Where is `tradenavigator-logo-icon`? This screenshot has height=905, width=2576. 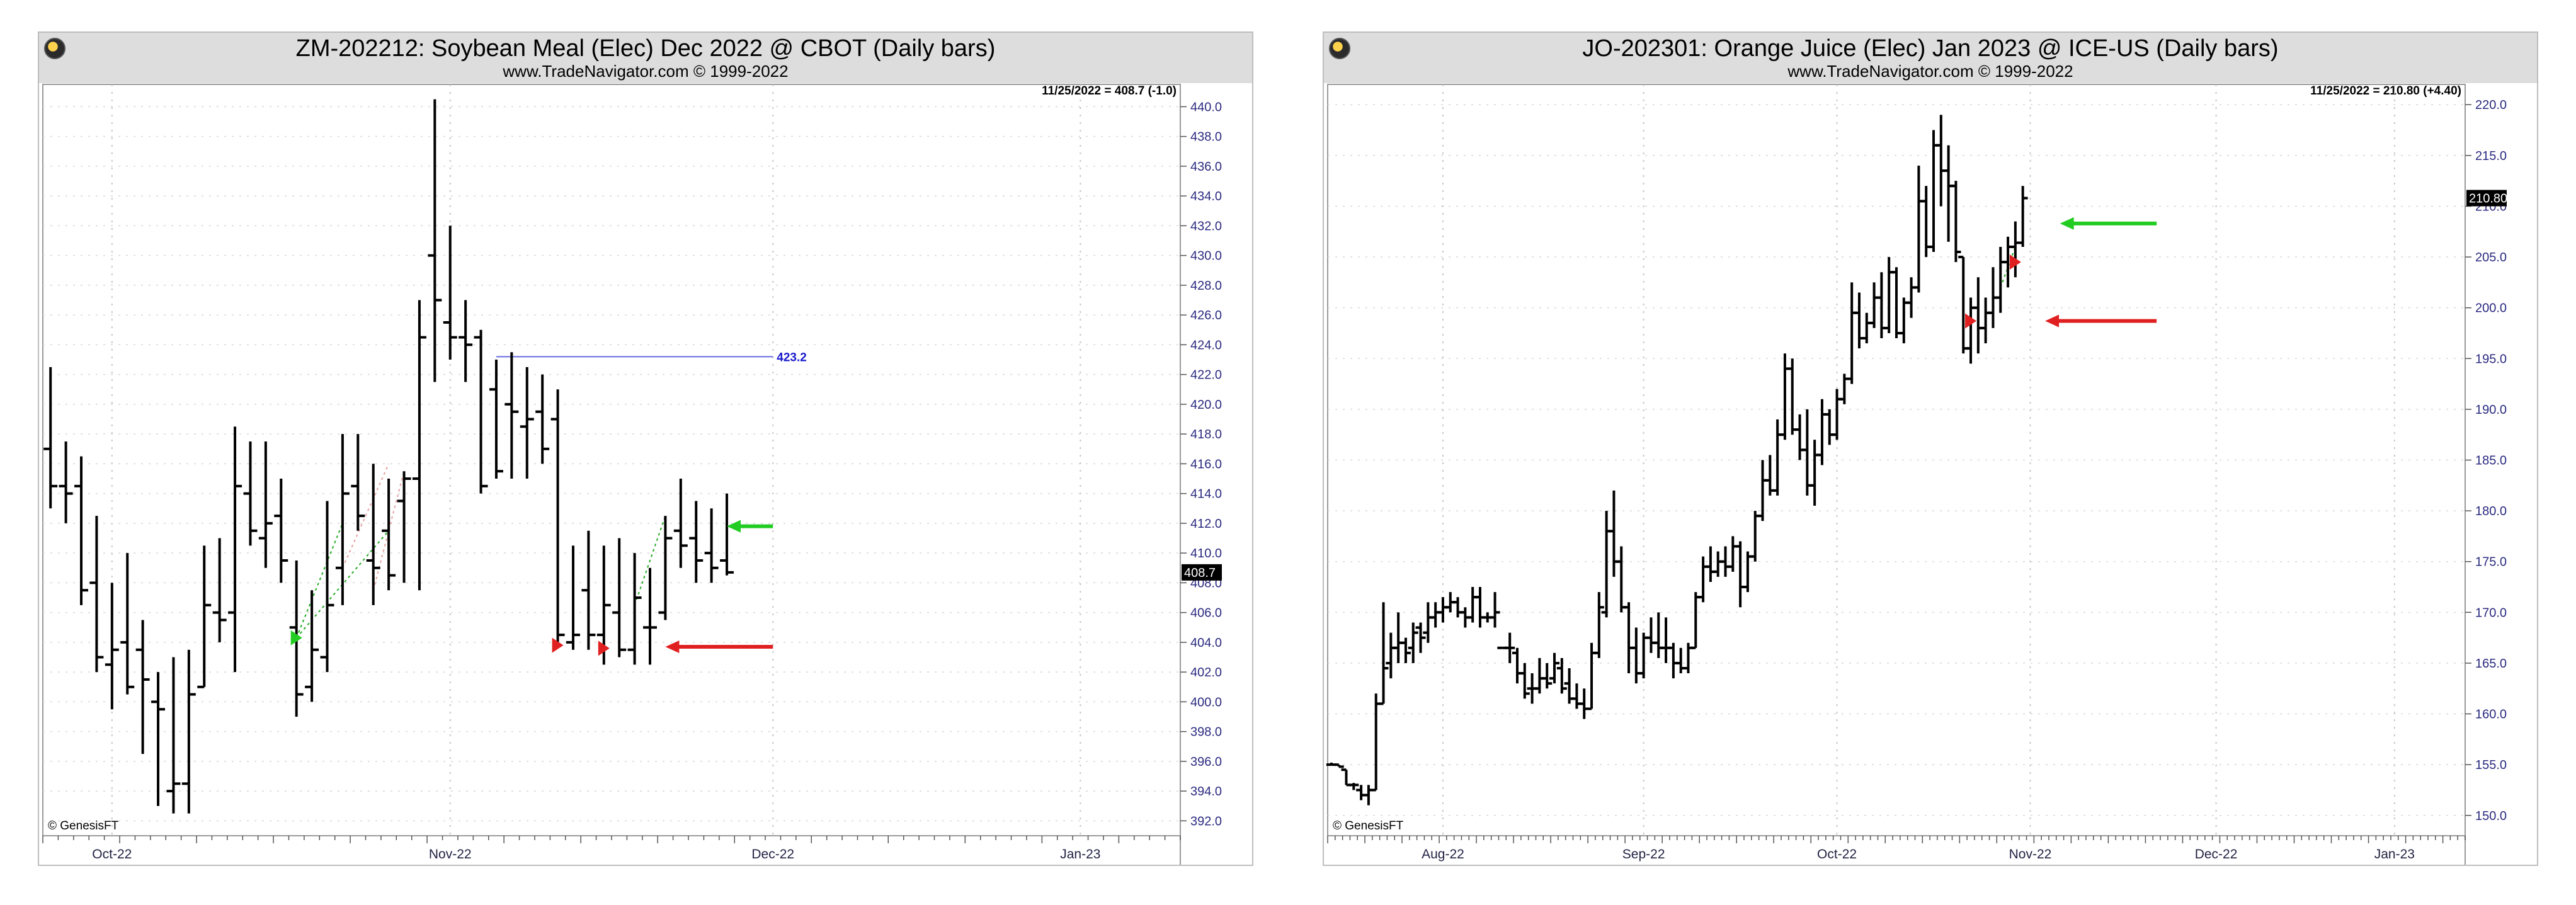
tradenavigator-logo-icon is located at coordinates (55, 49).